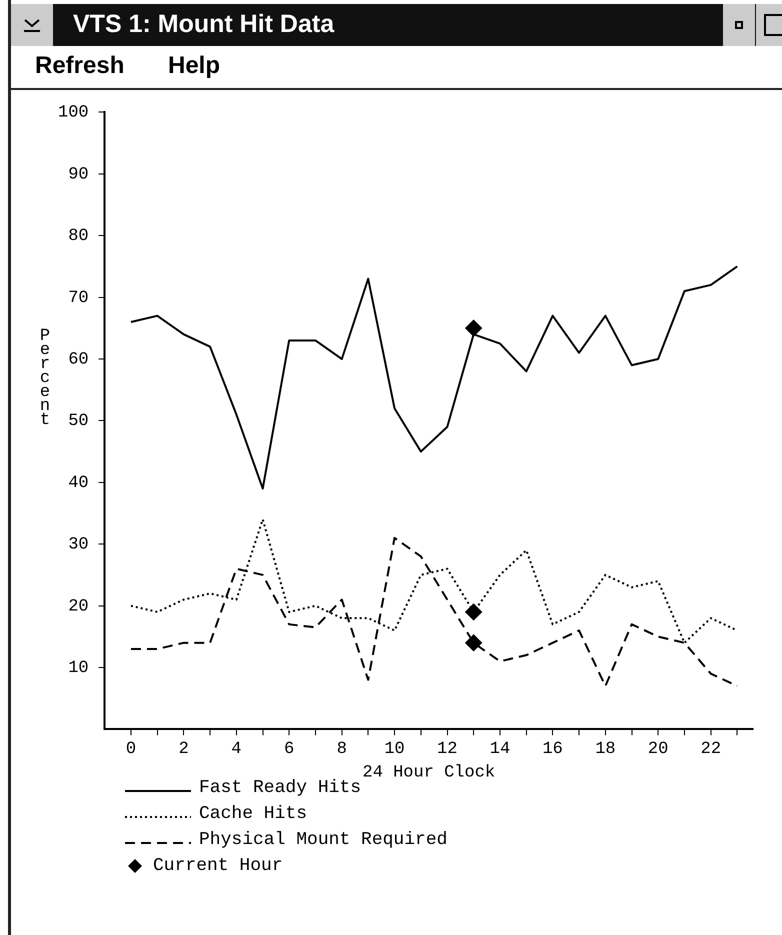  Describe the element at coordinates (78, 360) in the screenshot. I see `y-tick-label: 60` at that location.